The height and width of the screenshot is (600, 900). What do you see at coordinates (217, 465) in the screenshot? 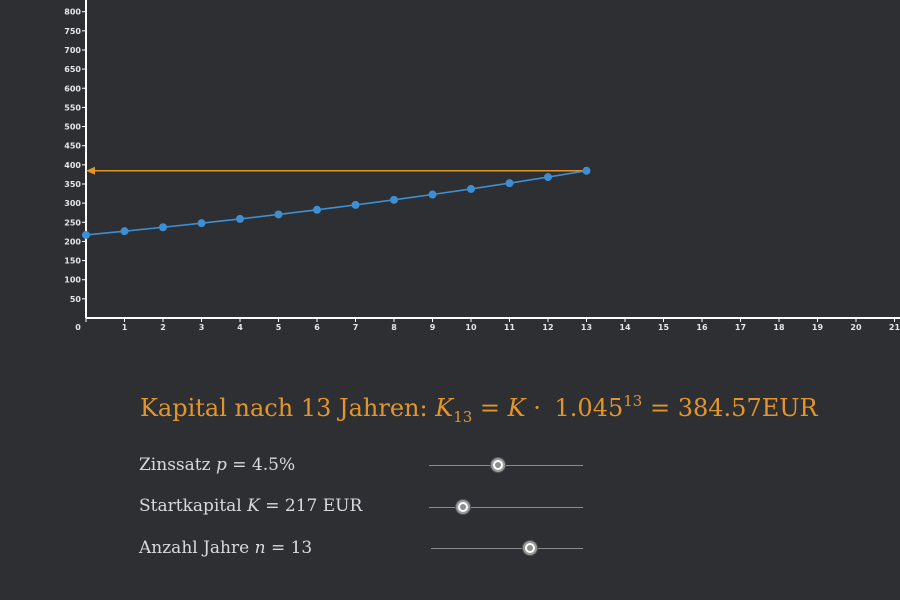
I see `interest-rate-label: Zinssatz p = 4.5%` at bounding box center [217, 465].